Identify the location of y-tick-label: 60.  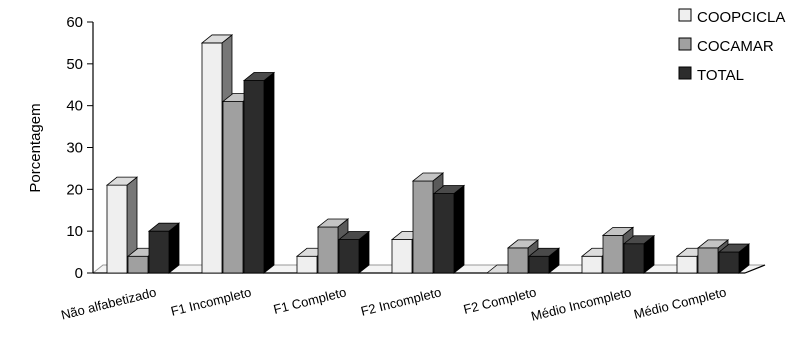
(74, 22).